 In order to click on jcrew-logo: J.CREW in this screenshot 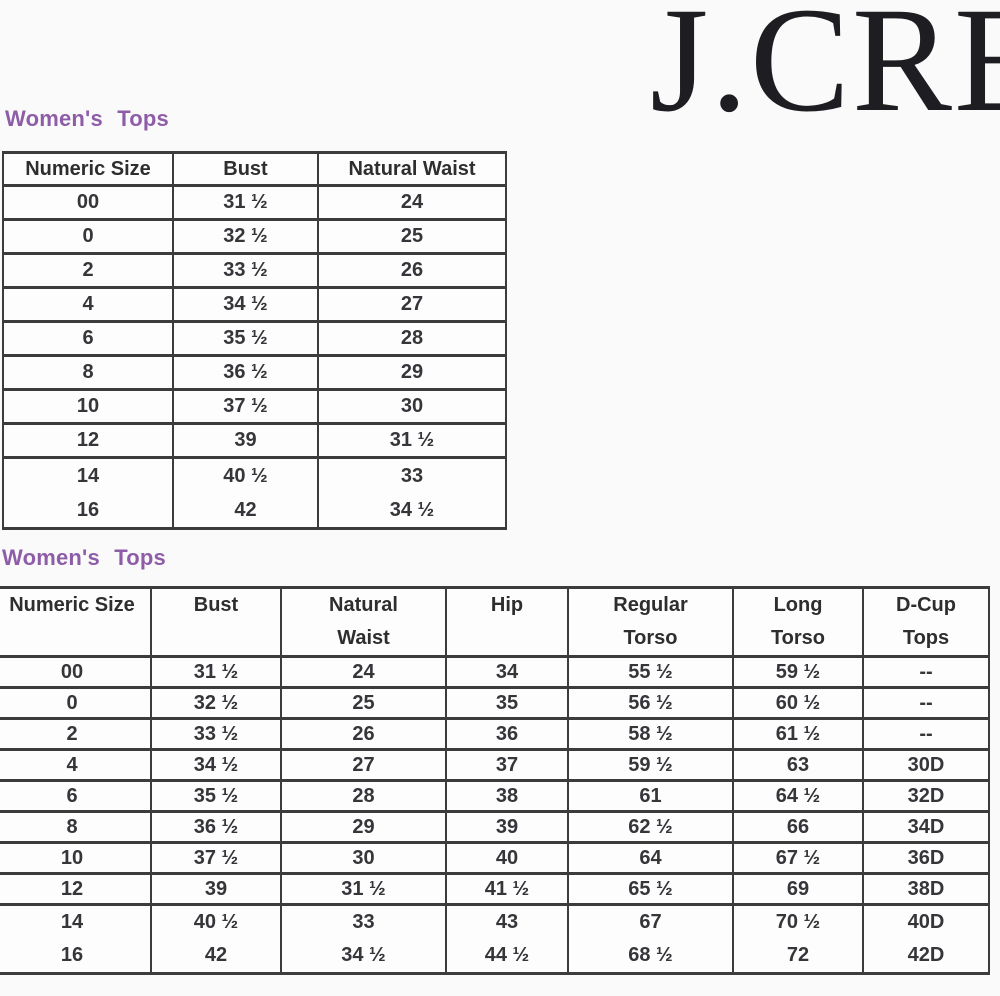, I will do `click(825, 71)`.